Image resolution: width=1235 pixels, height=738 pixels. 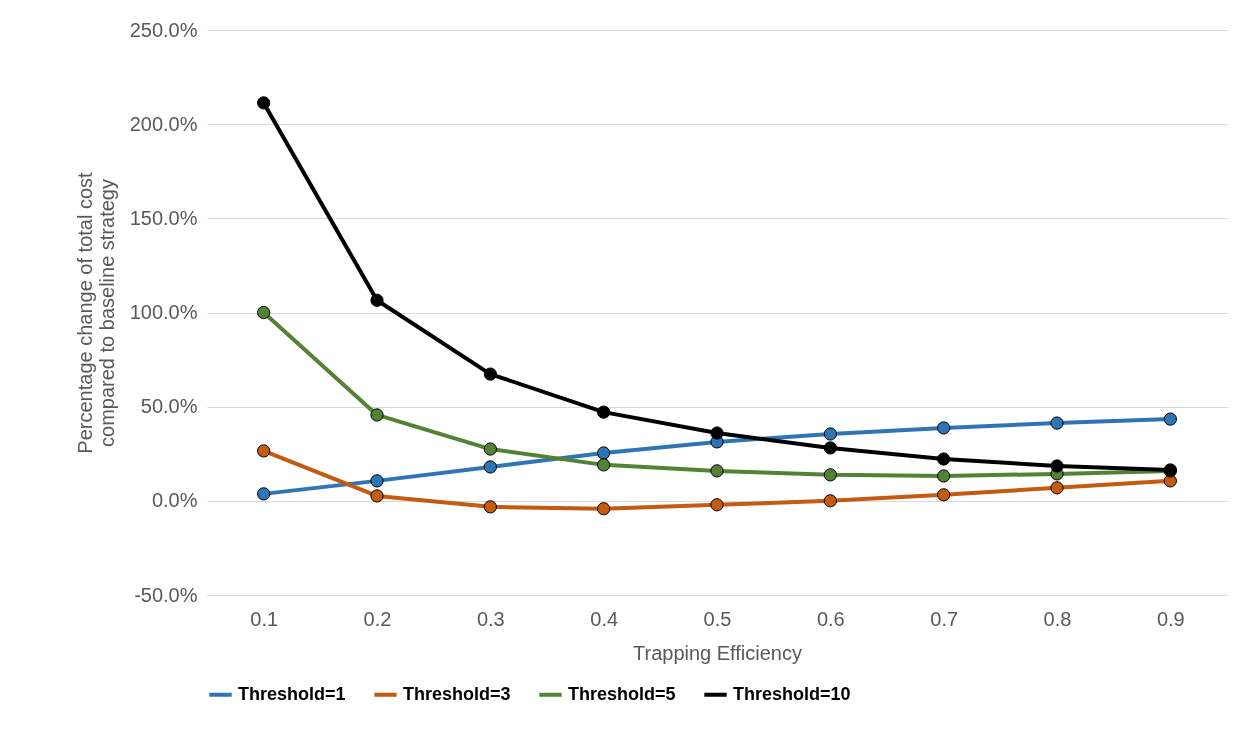 What do you see at coordinates (377, 618) in the screenshot?
I see `x-tick-label: 0.2` at bounding box center [377, 618].